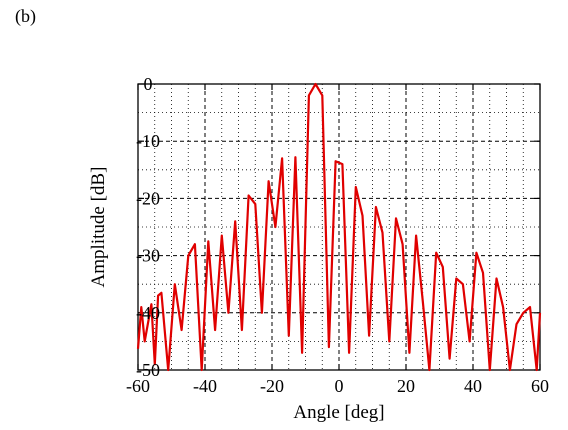  Describe the element at coordinates (406, 386) in the screenshot. I see `x-tick-label: 20` at that location.